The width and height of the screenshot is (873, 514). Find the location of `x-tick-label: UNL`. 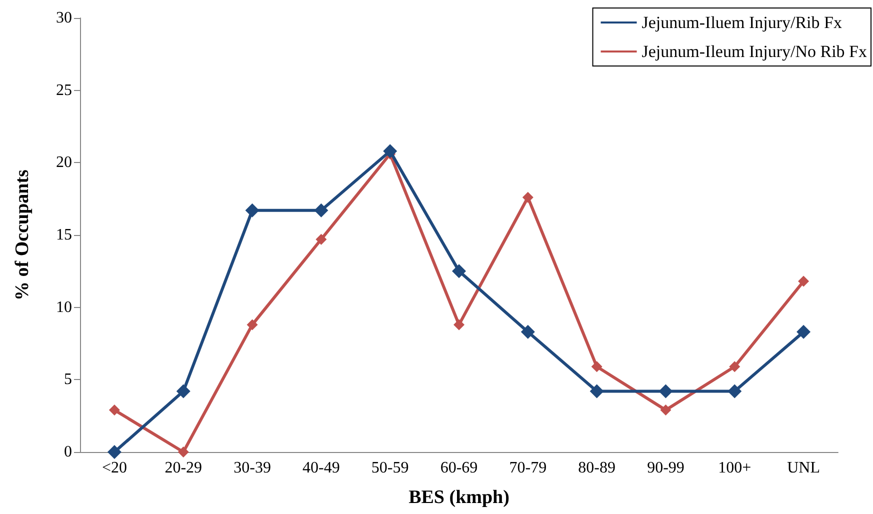

x-tick-label: UNL is located at coordinates (803, 468).